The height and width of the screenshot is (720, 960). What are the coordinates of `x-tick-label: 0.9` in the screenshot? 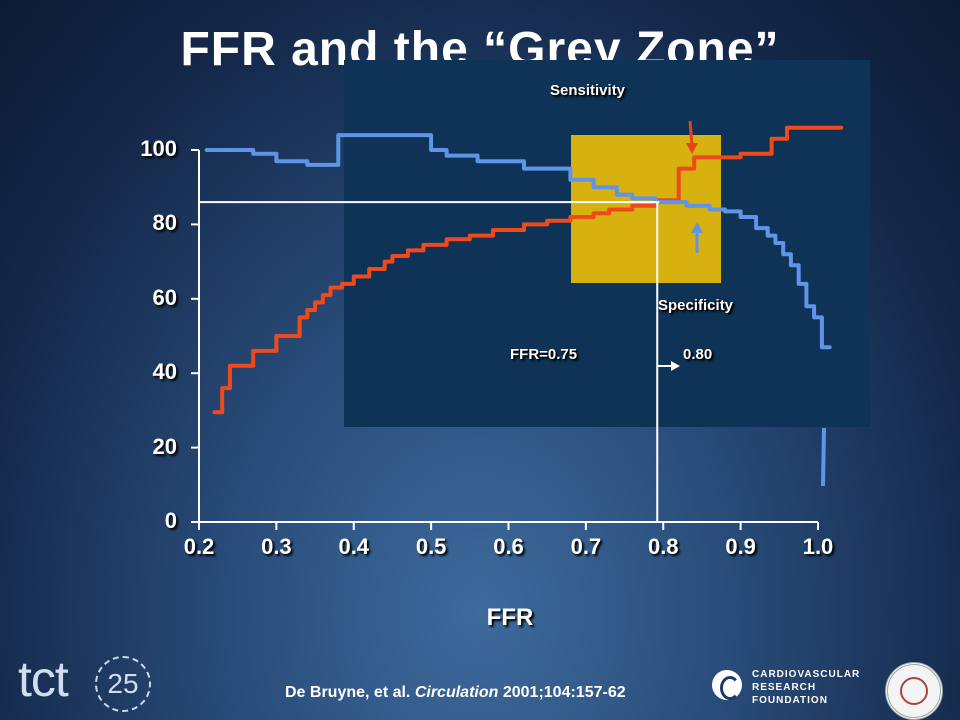 It's located at (740, 546).